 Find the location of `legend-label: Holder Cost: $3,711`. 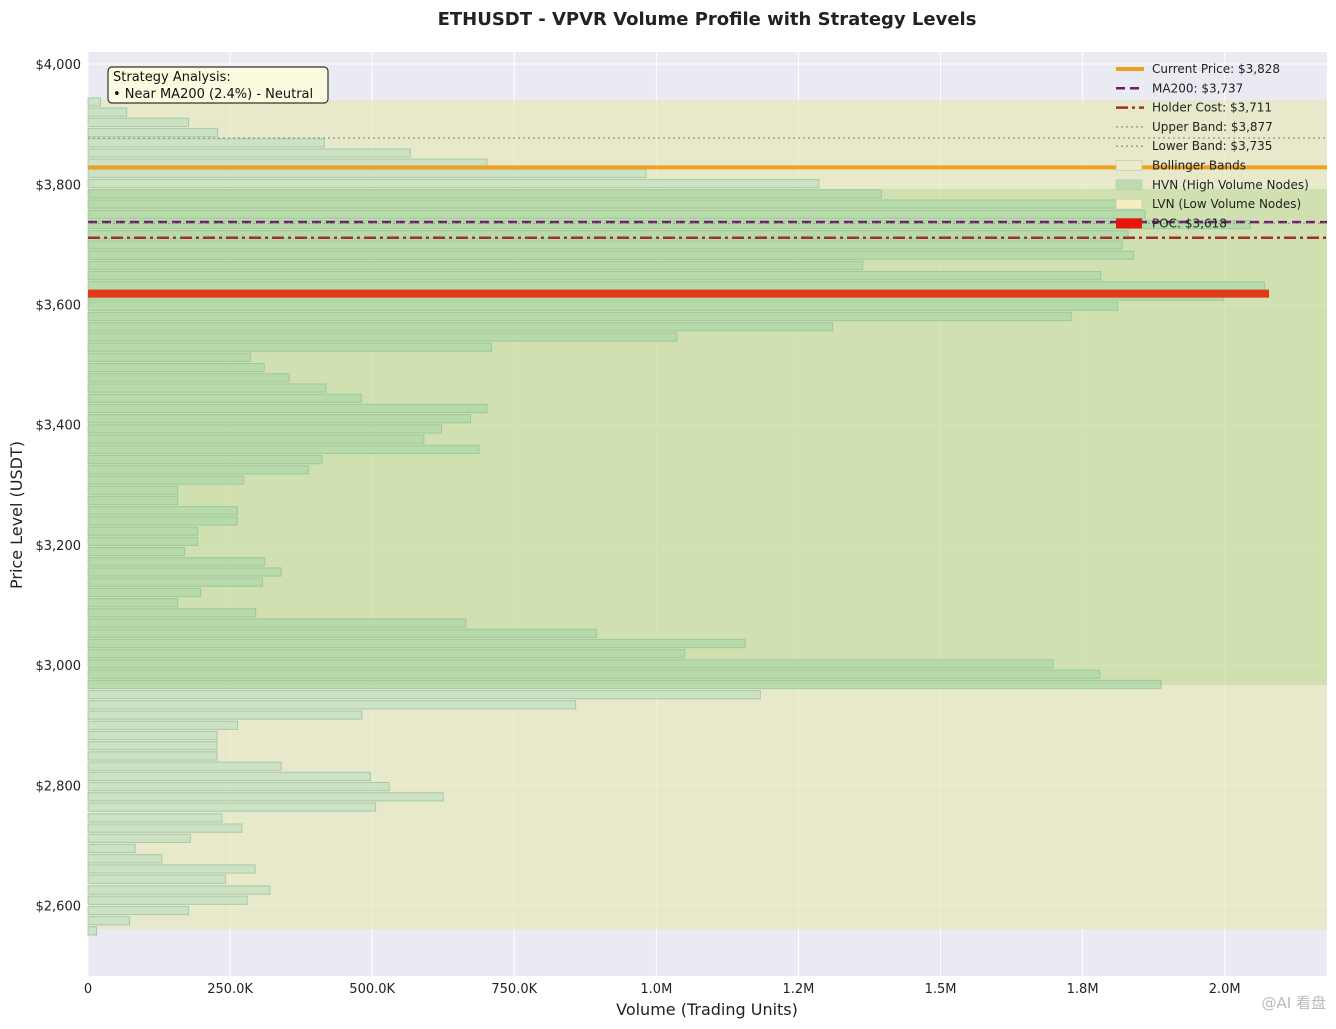

legend-label: Holder Cost: $3,711 is located at coordinates (1212, 108).